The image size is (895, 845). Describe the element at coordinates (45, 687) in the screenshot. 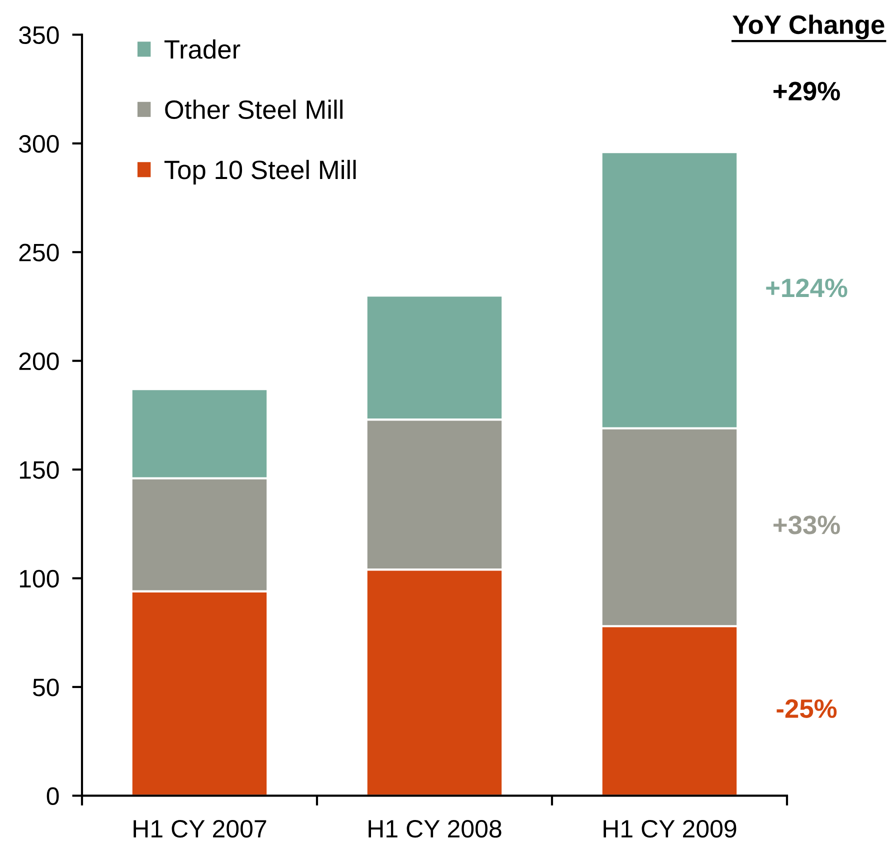

I see `y-tick-label: 50` at that location.